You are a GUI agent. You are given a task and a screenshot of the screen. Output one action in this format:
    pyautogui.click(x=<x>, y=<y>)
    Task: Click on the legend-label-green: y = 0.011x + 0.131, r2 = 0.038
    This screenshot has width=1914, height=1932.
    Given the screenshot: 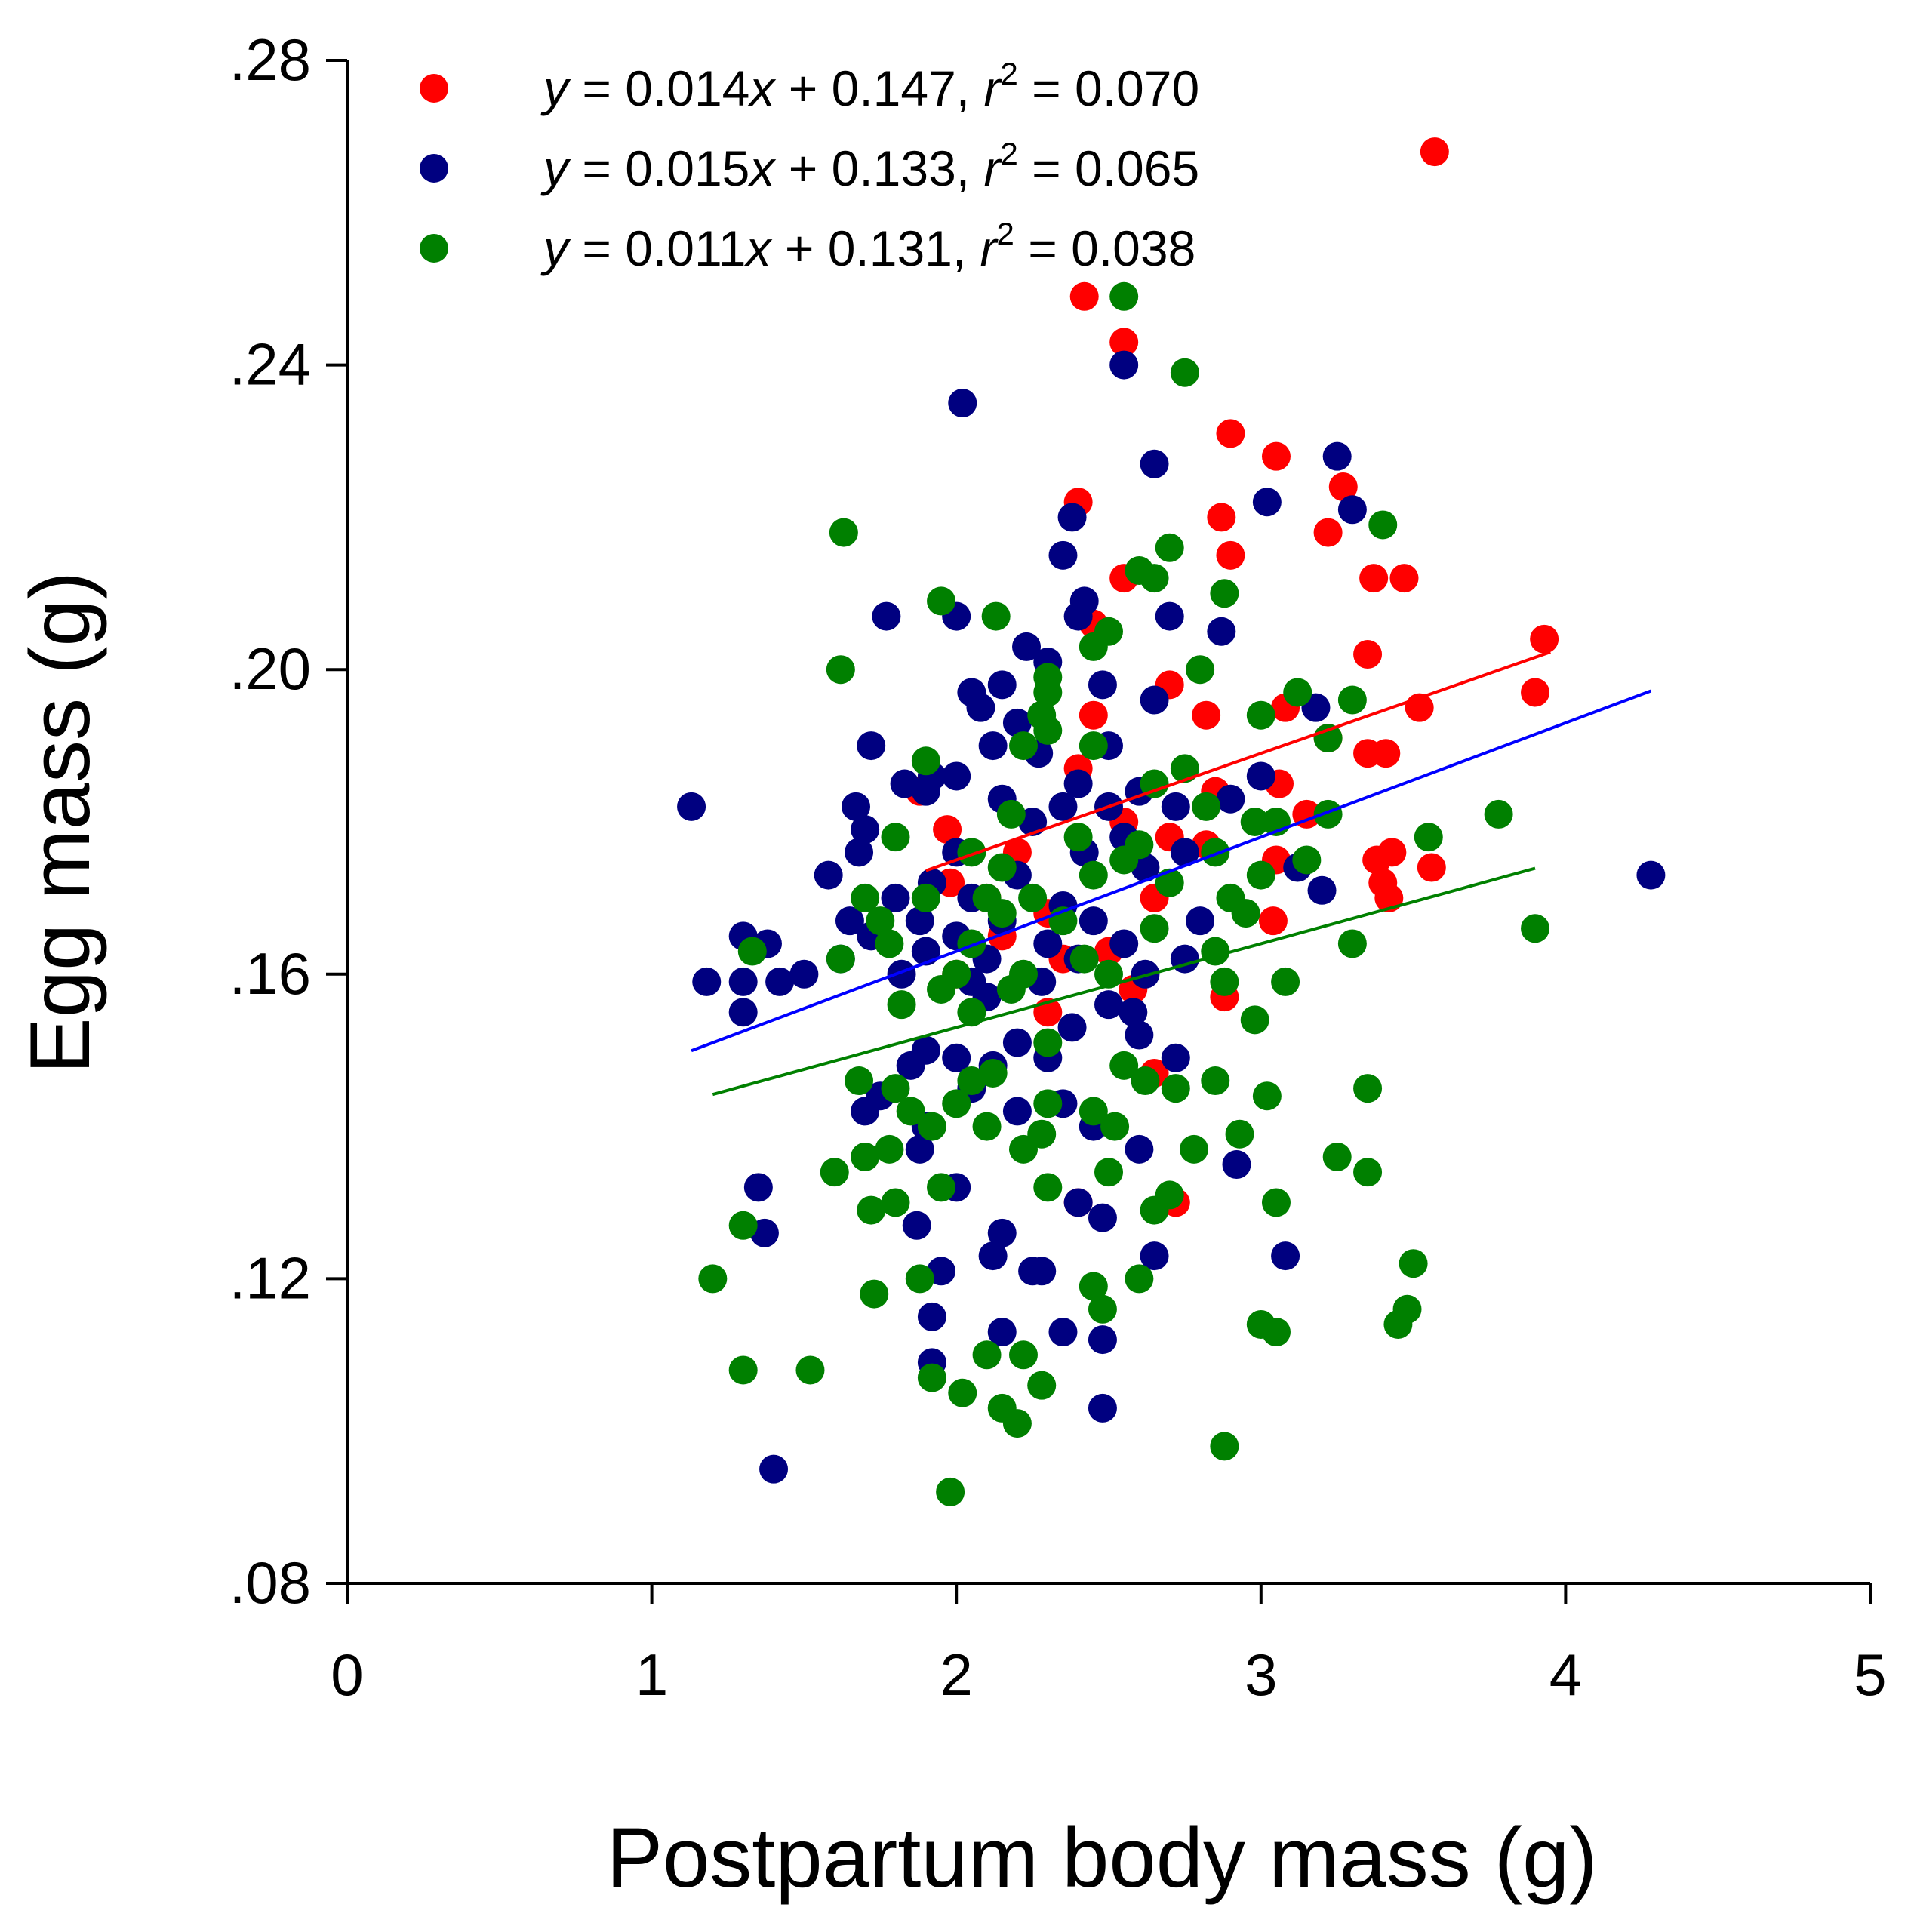 What is the action you would take?
    pyautogui.click(x=867, y=246)
    